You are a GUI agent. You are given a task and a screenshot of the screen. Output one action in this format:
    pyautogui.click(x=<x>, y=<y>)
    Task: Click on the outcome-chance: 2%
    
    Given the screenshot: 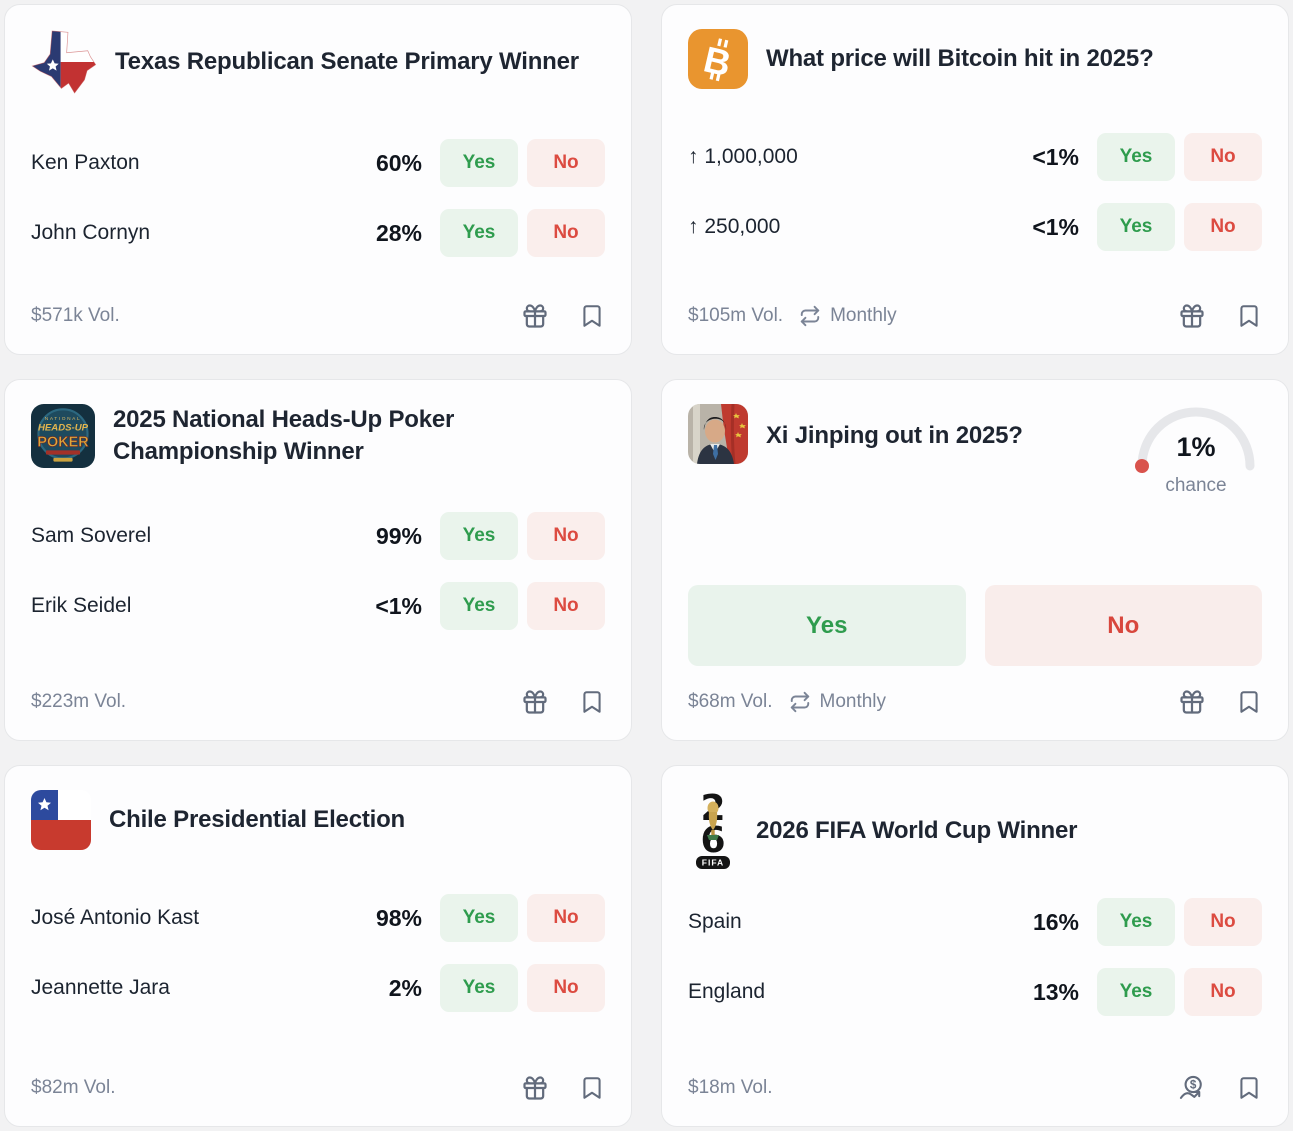 What is the action you would take?
    pyautogui.click(x=405, y=987)
    